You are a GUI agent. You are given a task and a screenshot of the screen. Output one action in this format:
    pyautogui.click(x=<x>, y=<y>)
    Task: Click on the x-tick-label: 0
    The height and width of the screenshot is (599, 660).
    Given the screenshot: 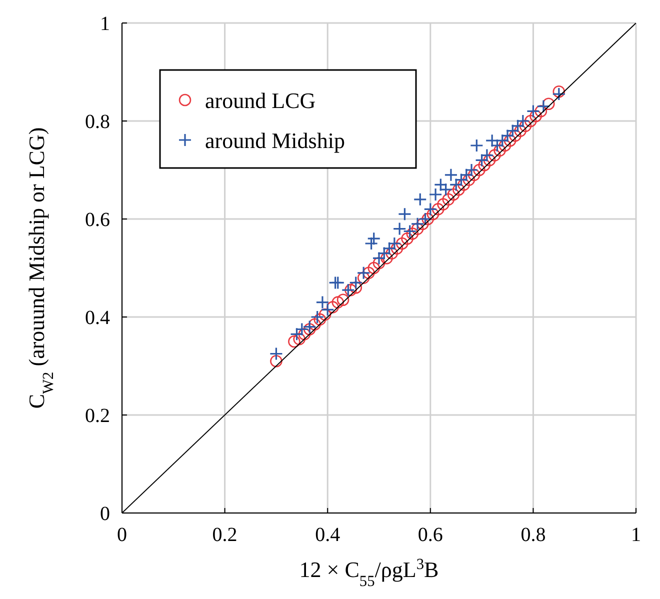 What is the action you would take?
    pyautogui.click(x=122, y=535)
    